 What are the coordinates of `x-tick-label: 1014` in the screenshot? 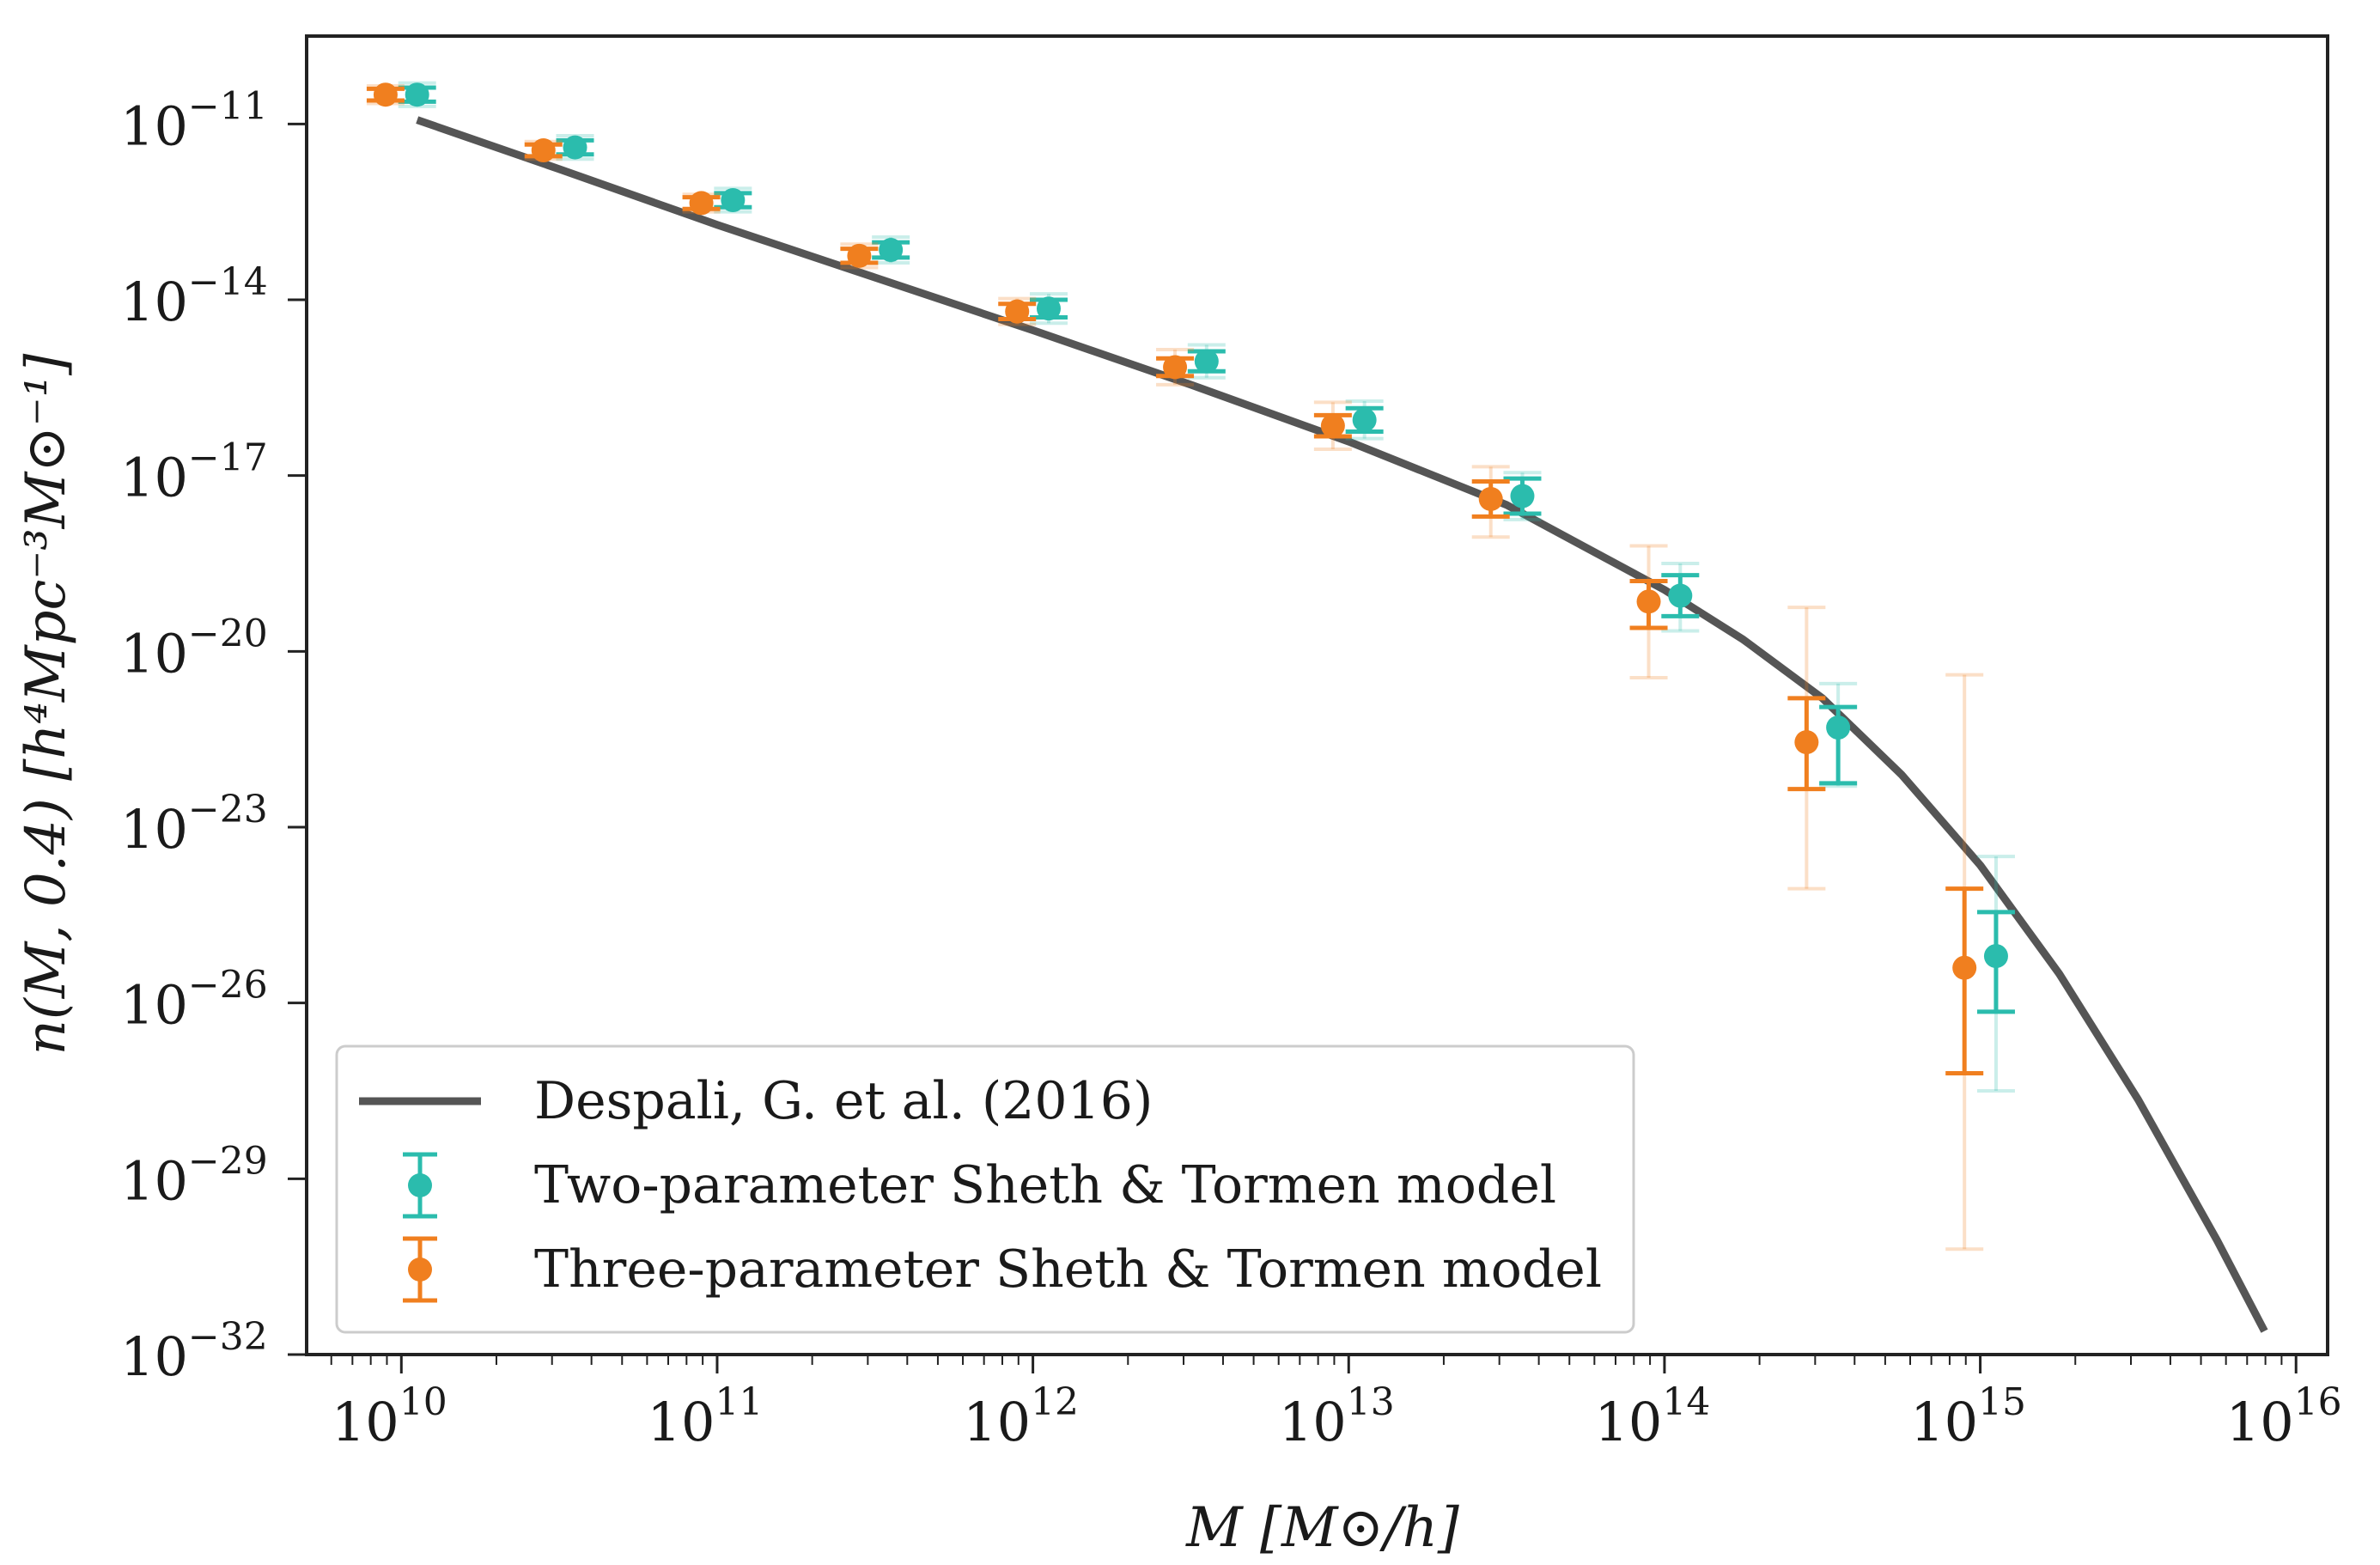 It's located at (1652, 1416).